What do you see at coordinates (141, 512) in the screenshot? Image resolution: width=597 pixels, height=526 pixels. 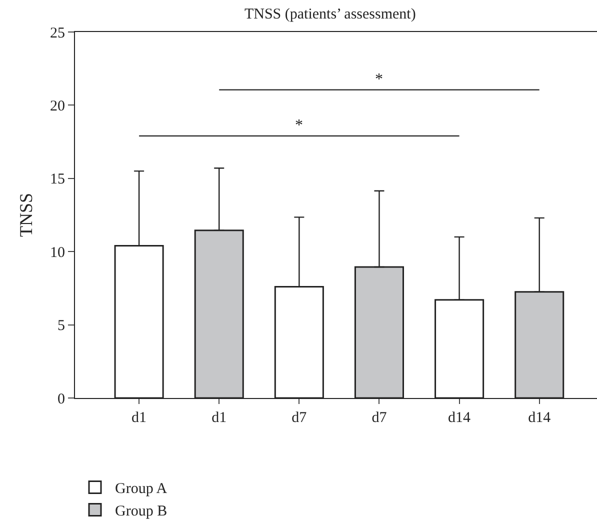 I see `legend-label: Group B` at bounding box center [141, 512].